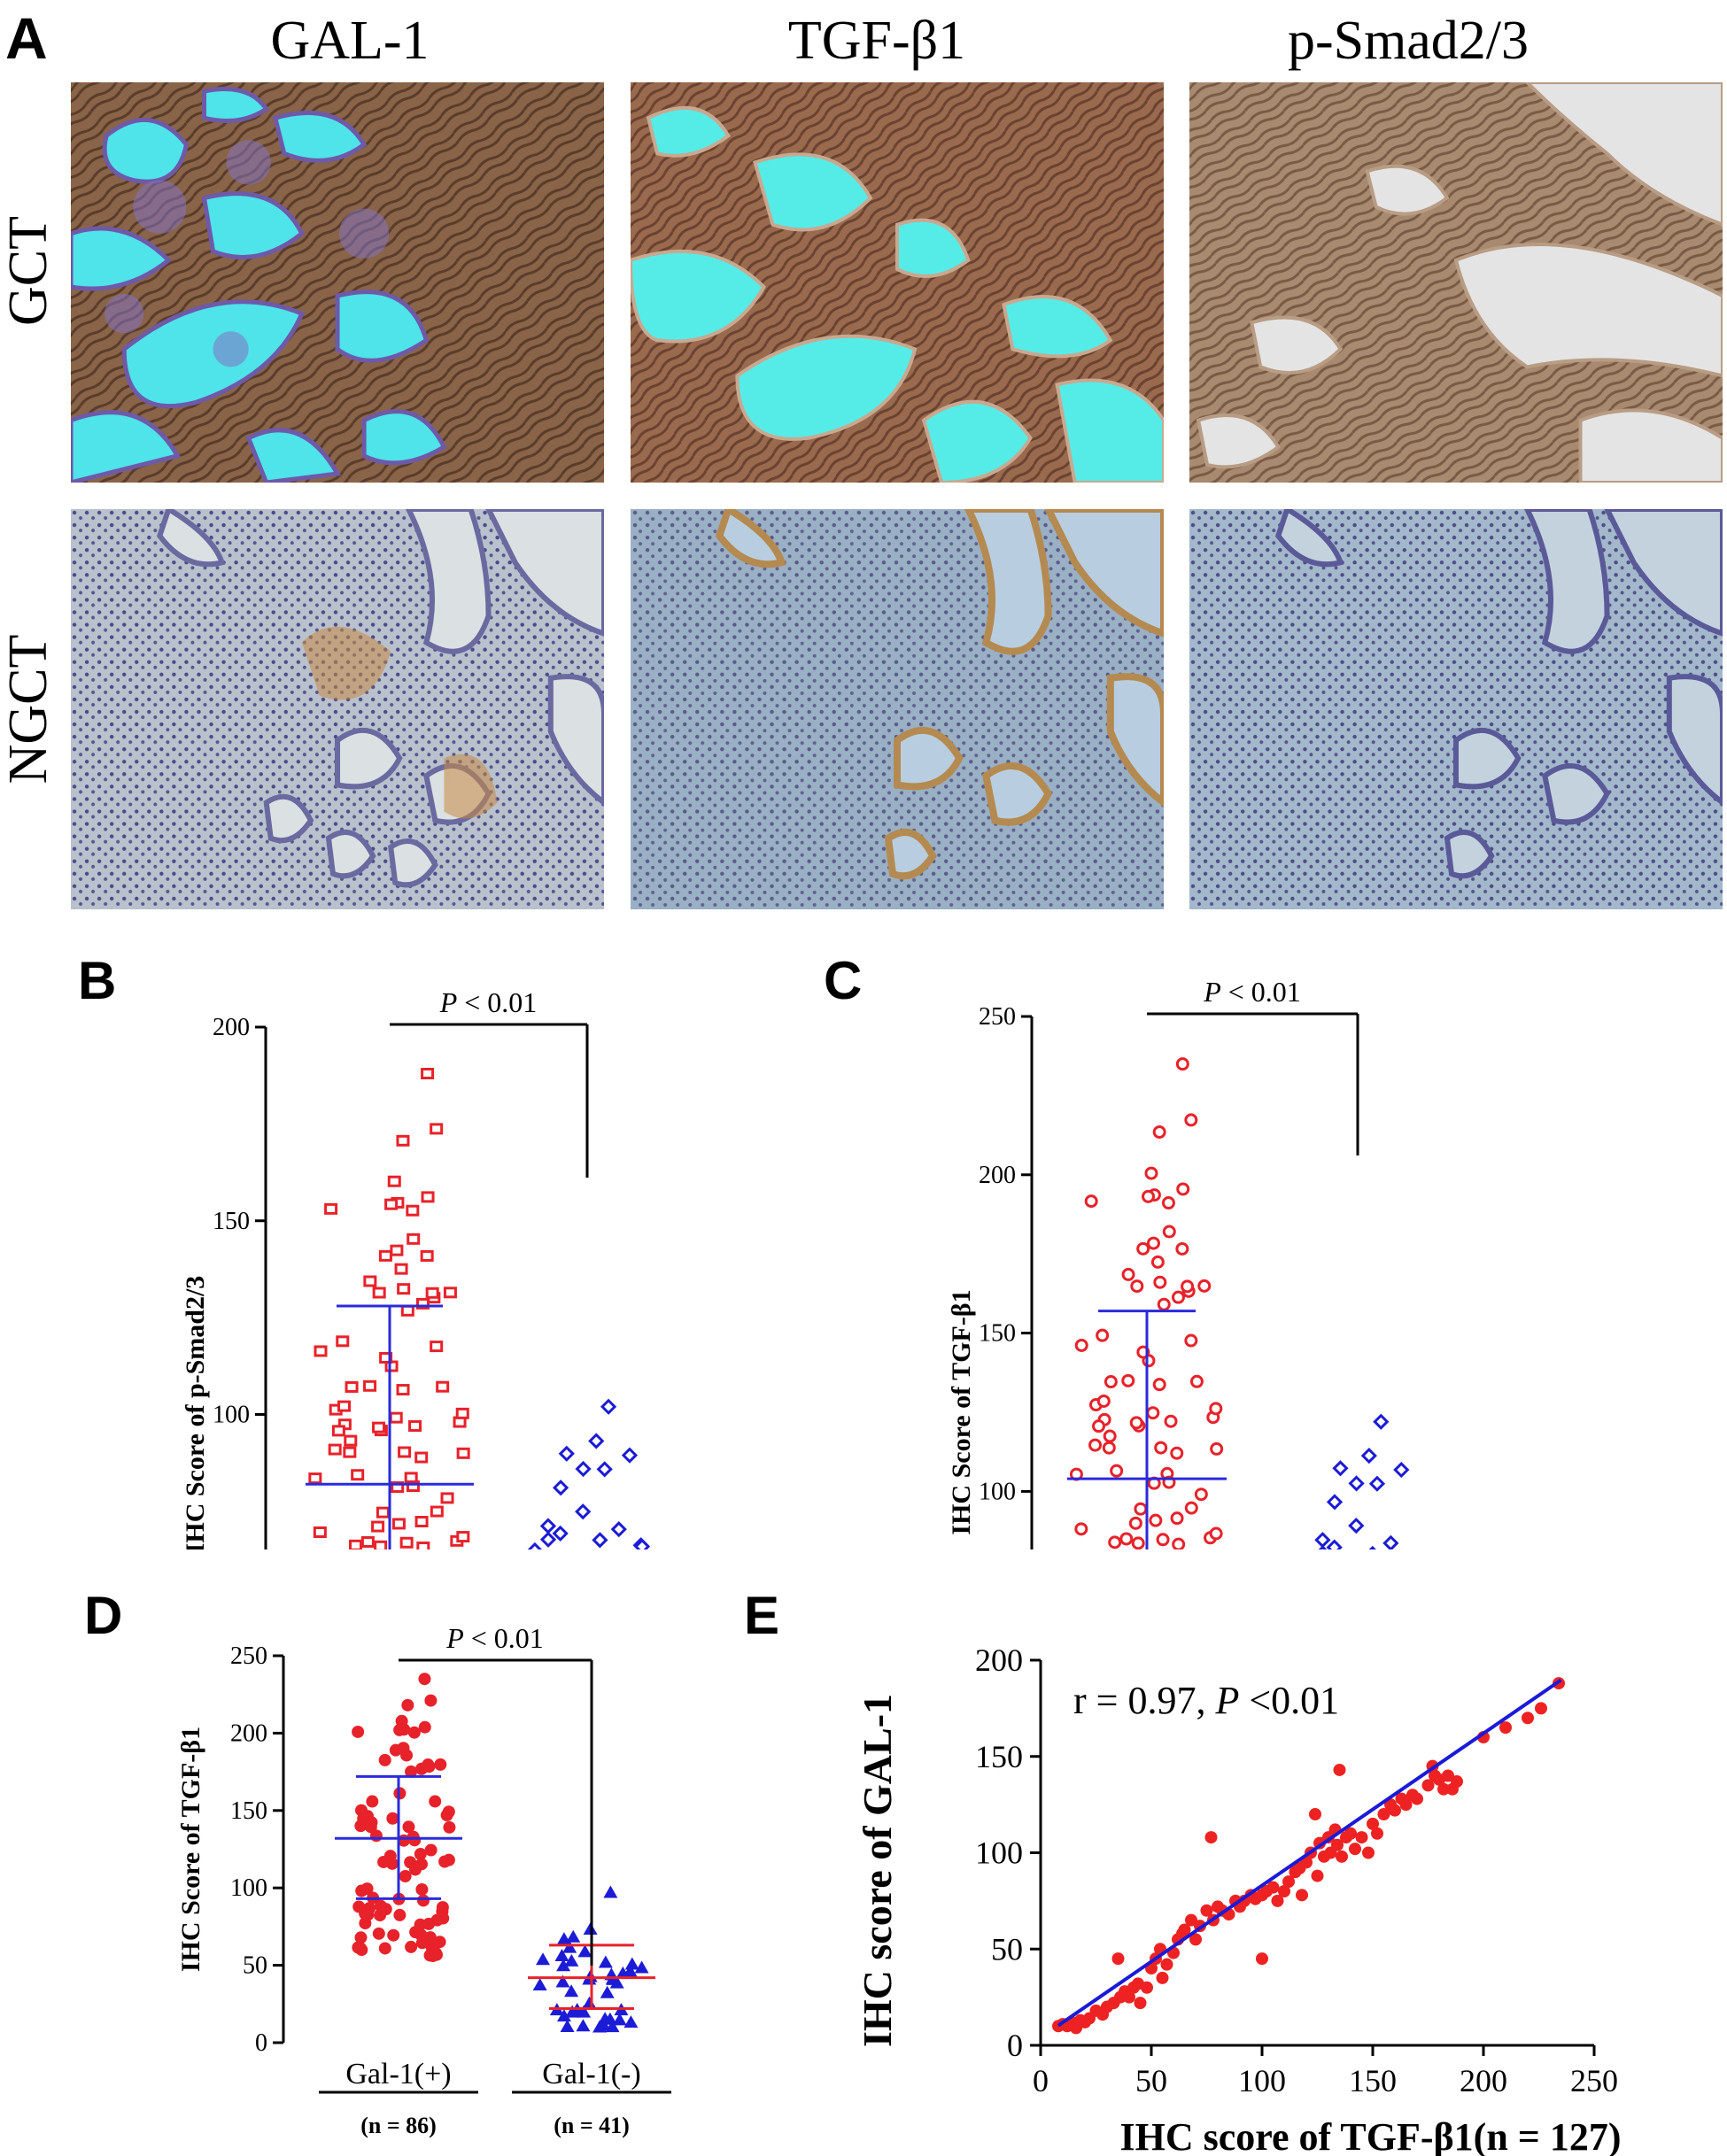  What do you see at coordinates (1456, 709) in the screenshot?
I see `micrograph-ngct-psmad` at bounding box center [1456, 709].